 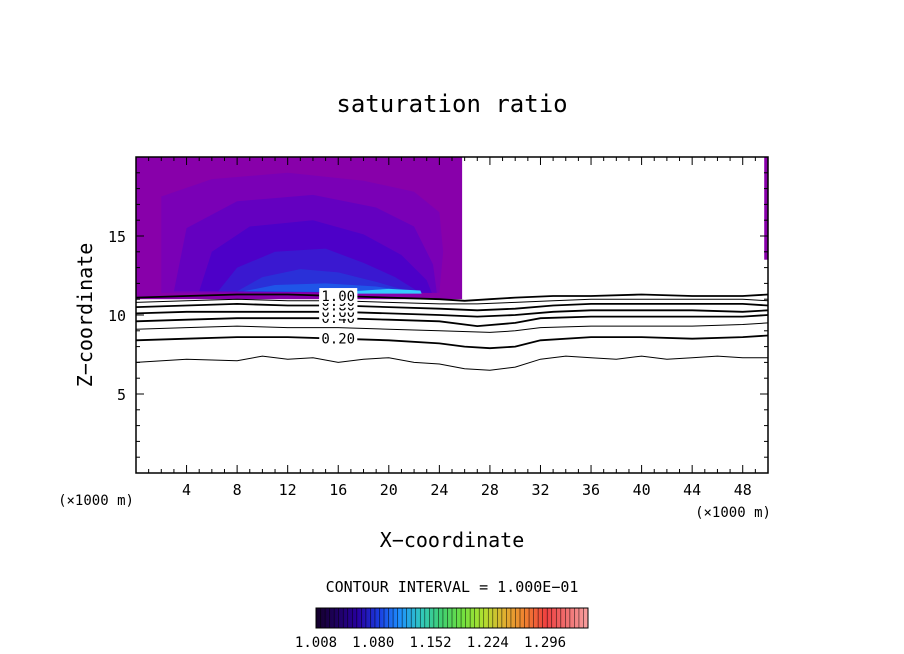 I want to click on chart-title: saturation ratio, so click(x=451, y=104).